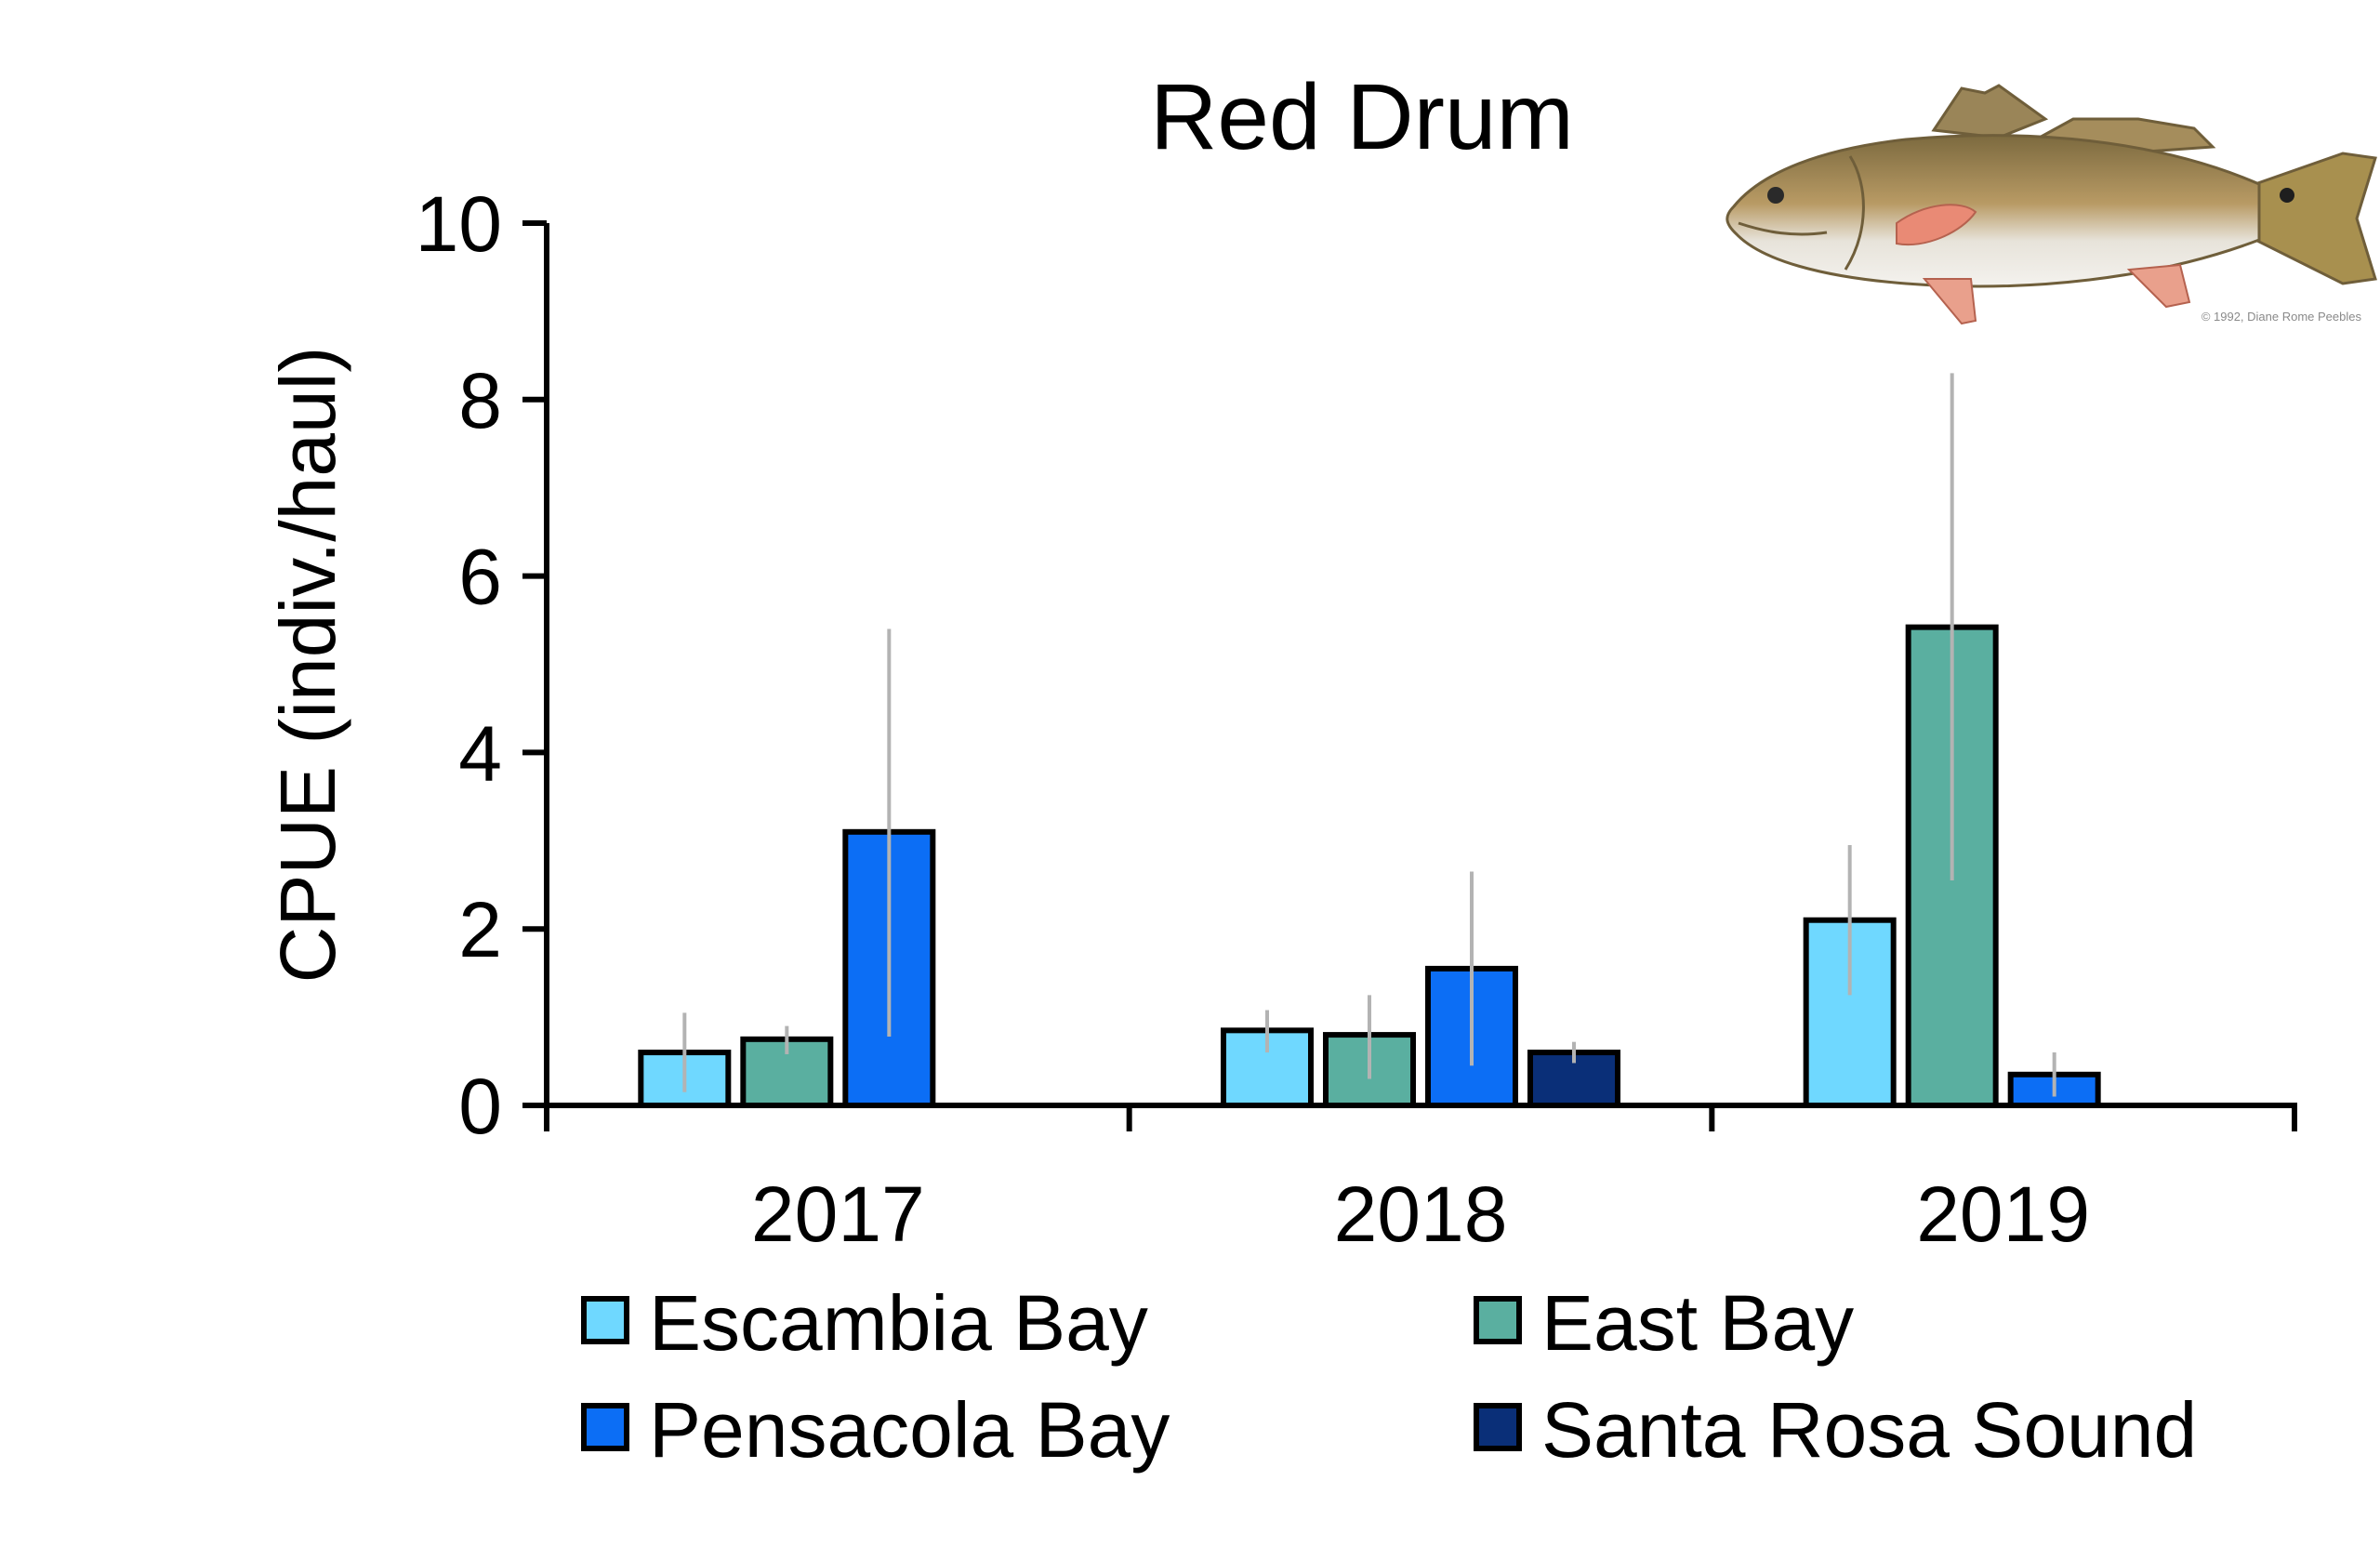  I want to click on legend-item-escambia-bay: Escambia Bay, so click(864, 1323).